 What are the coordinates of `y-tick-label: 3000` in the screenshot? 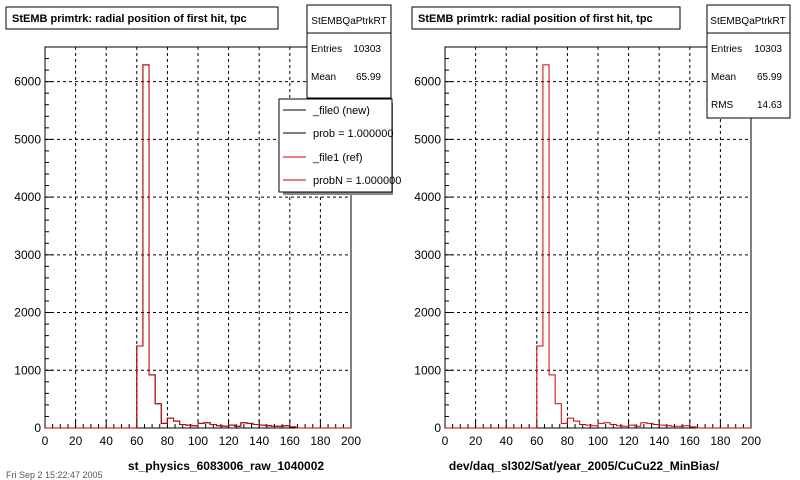 It's located at (27, 255).